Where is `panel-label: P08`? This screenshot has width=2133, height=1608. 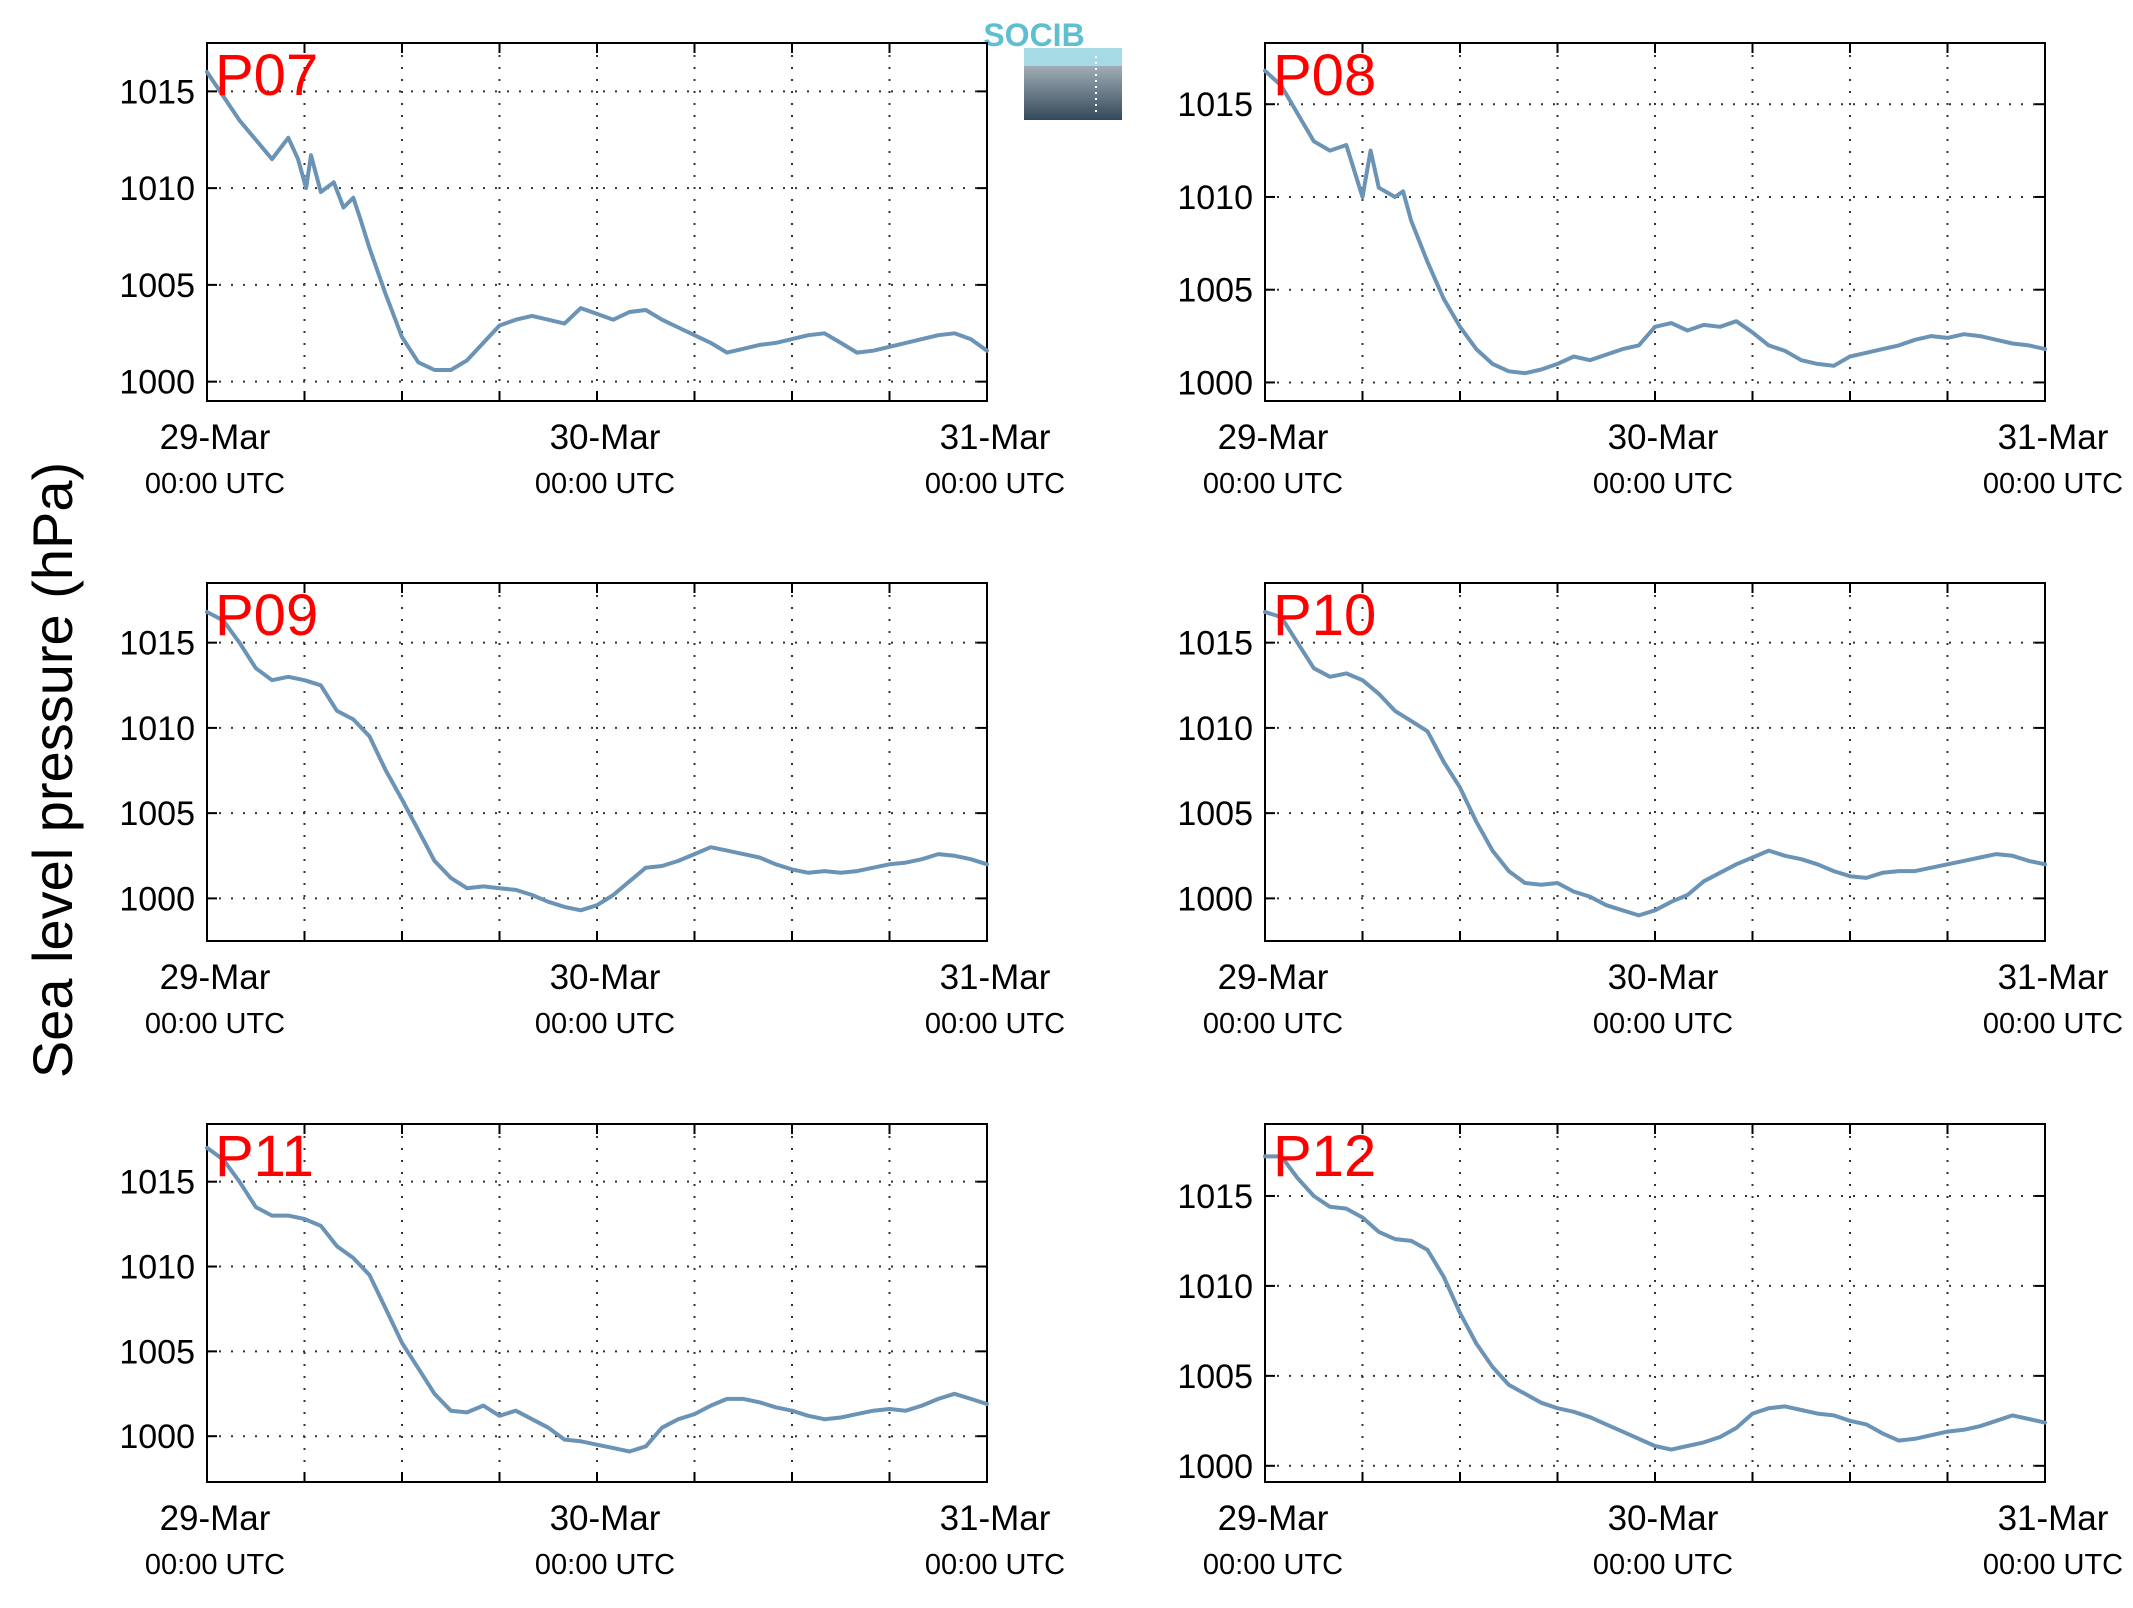 panel-label: P08 is located at coordinates (1324, 75).